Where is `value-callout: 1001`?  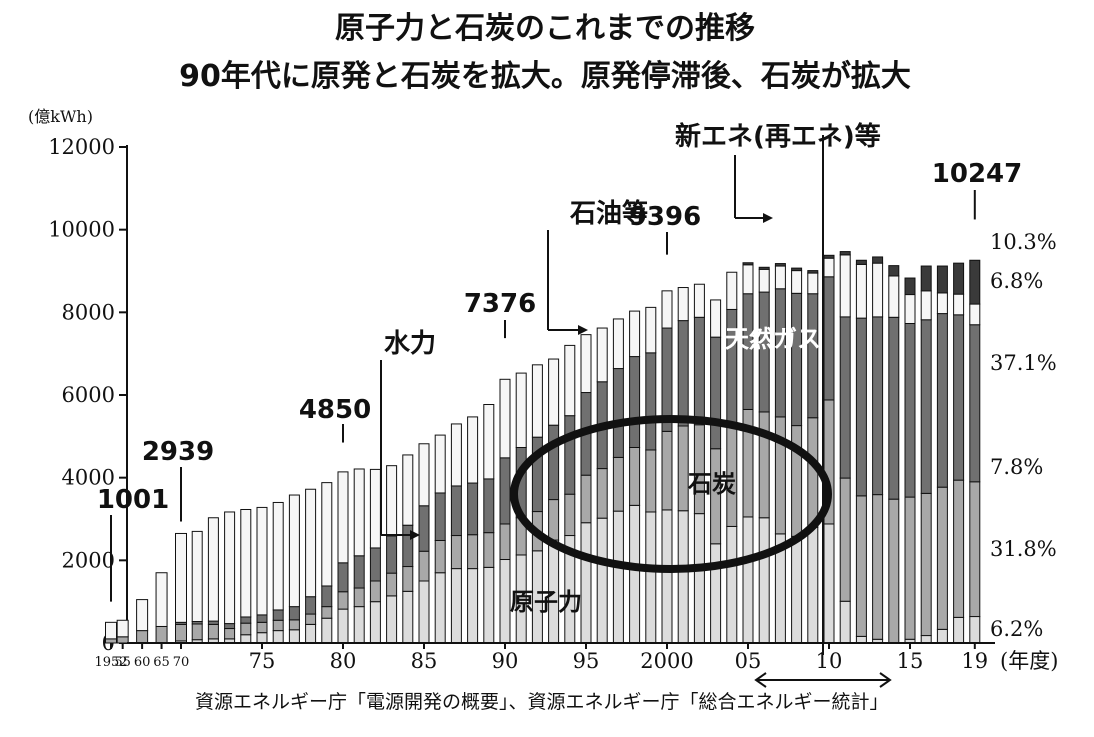
value-callout: 1001 is located at coordinates (133, 500).